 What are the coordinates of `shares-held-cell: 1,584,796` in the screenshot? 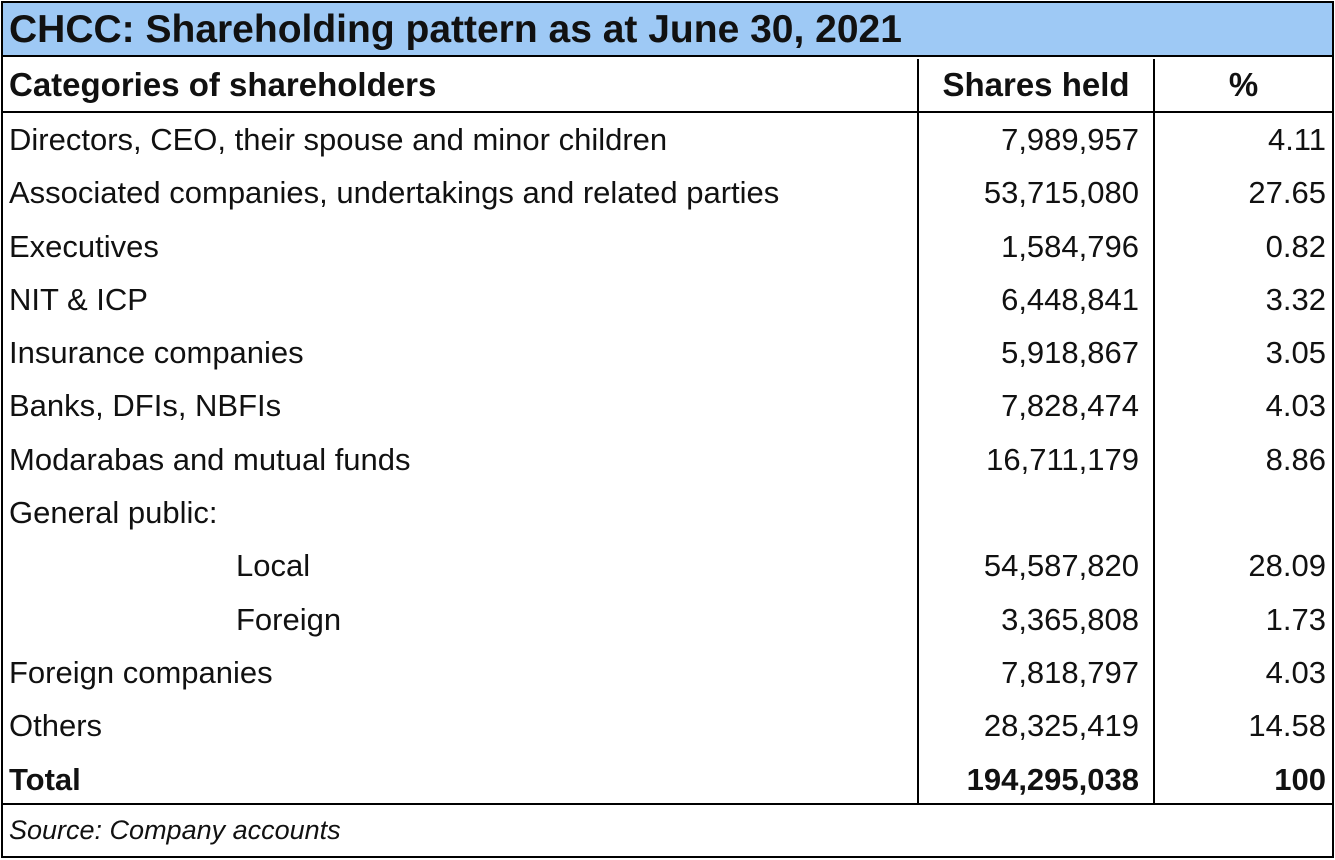 It's located at (1070, 246).